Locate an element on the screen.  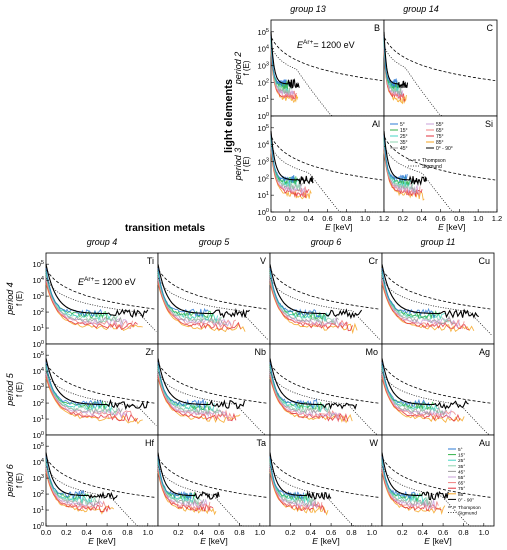
group-label: group 6 is located at coordinates (326, 242).